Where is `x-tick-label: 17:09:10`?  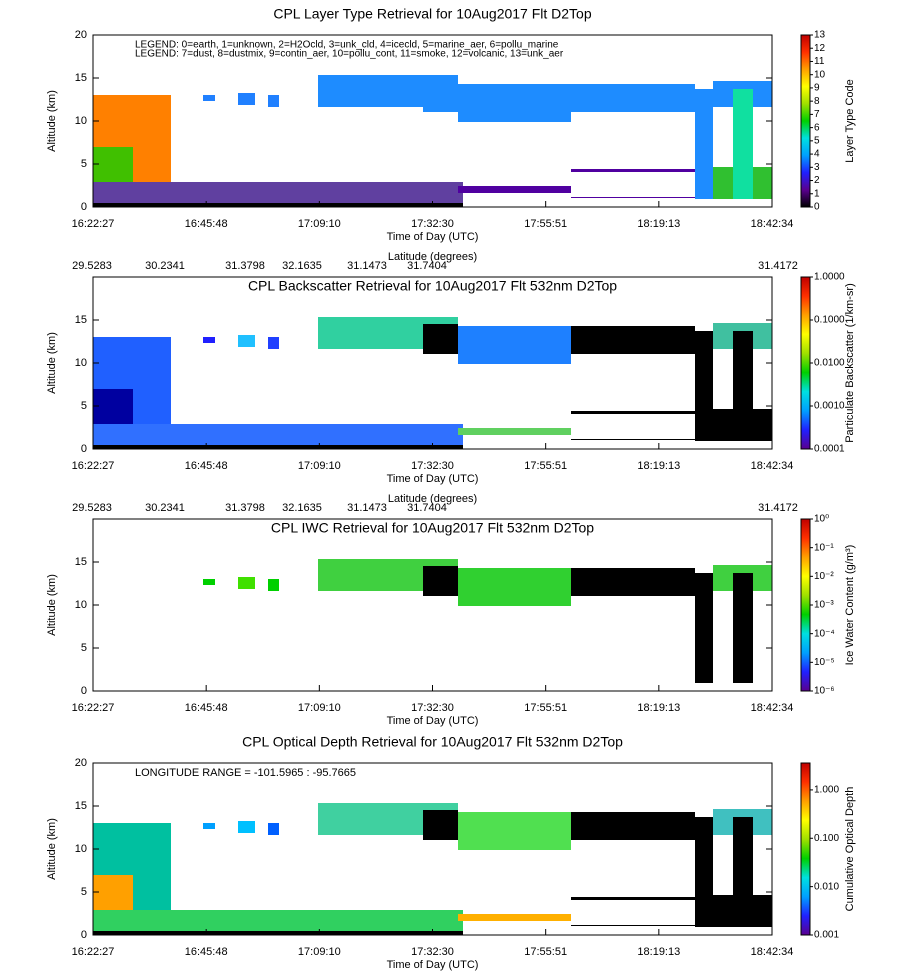 x-tick-label: 17:09:10 is located at coordinates (319, 224).